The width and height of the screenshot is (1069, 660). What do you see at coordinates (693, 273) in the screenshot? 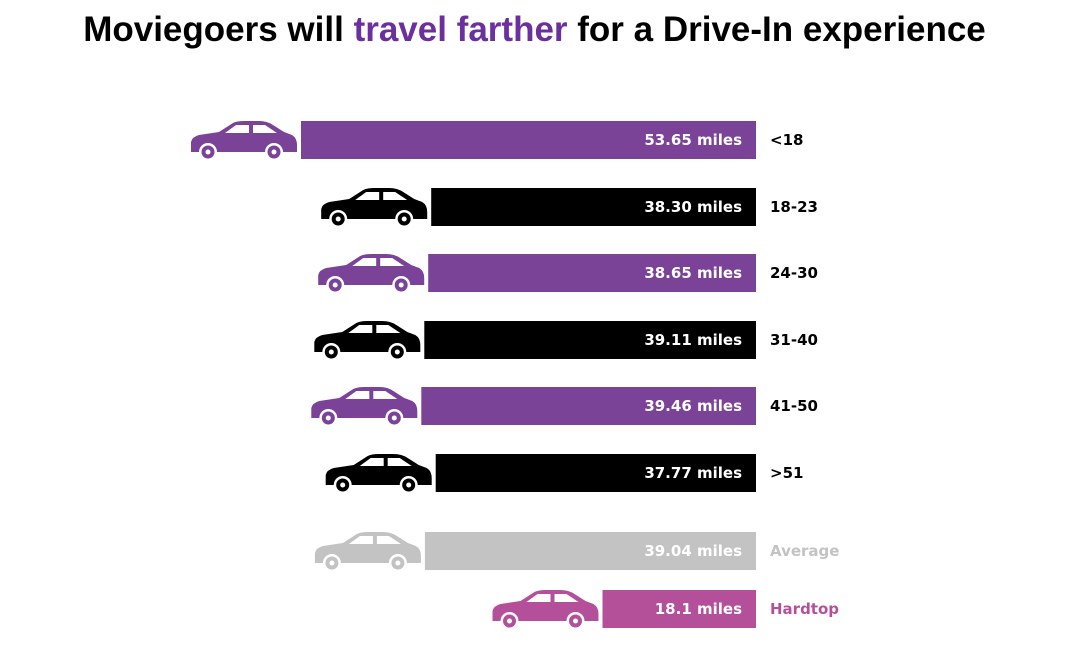
I see `bar-value-label: 38.65 miles` at bounding box center [693, 273].